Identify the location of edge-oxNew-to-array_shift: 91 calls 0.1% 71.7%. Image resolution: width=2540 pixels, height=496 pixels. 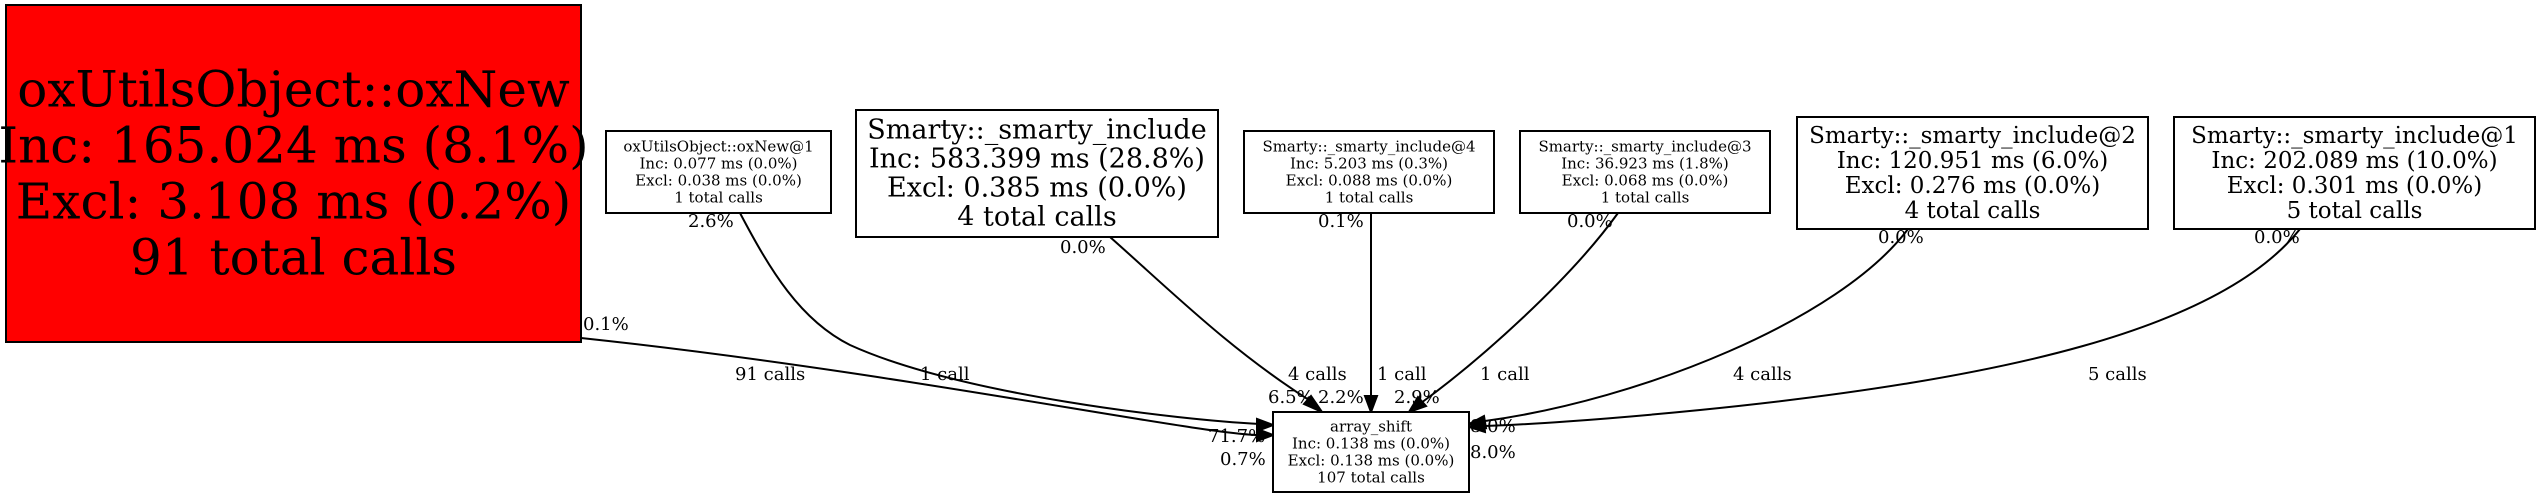
(928, 380).